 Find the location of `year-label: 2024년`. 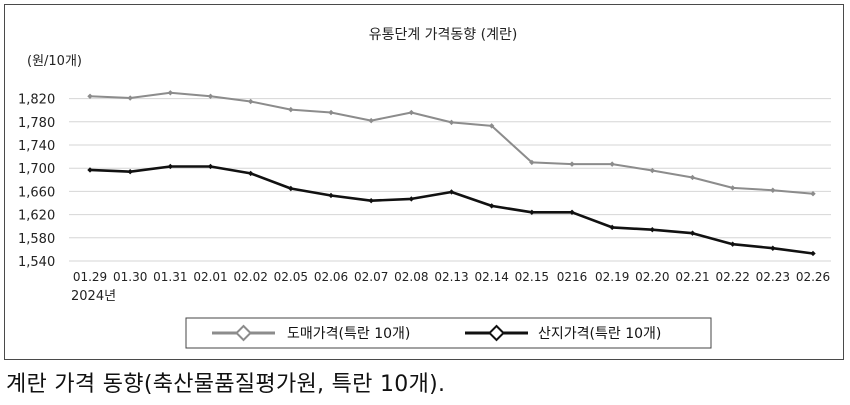

year-label: 2024년 is located at coordinates (93, 296).